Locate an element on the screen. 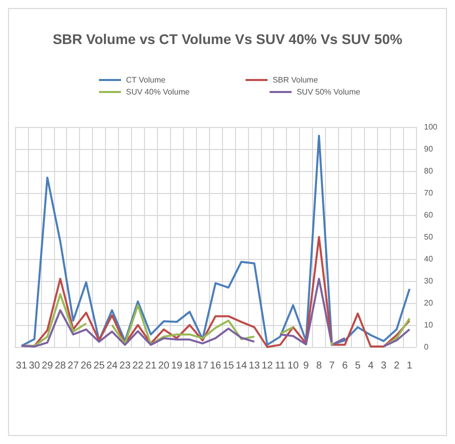  y-tick-label: 20 is located at coordinates (429, 303).